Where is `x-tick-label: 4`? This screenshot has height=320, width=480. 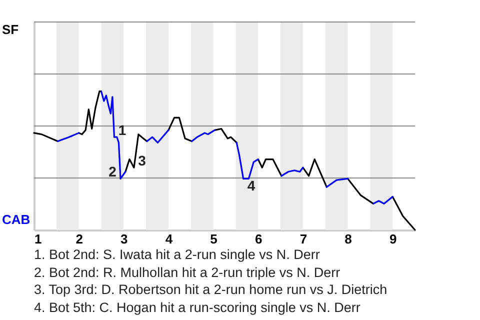
x-tick-label: 4 is located at coordinates (169, 239).